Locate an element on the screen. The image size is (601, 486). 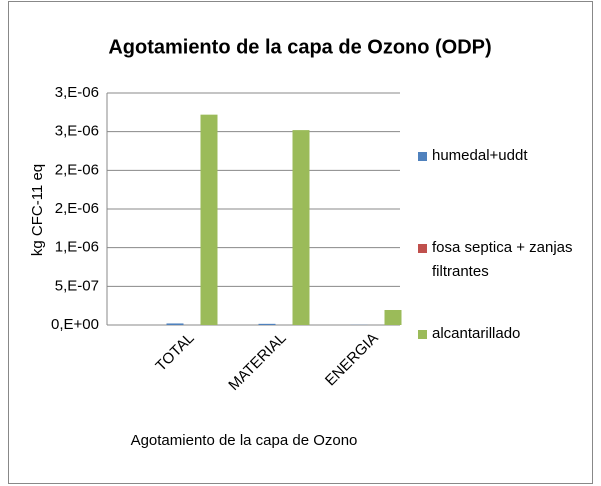
y-tick-label: 5,E-07 is located at coordinates (77, 285).